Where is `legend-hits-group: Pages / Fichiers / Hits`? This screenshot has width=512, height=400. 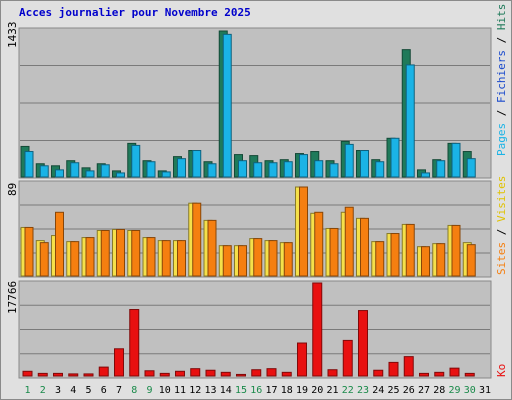 legend-hits-group: Pages / Fichiers / Hits is located at coordinates (501, 80).